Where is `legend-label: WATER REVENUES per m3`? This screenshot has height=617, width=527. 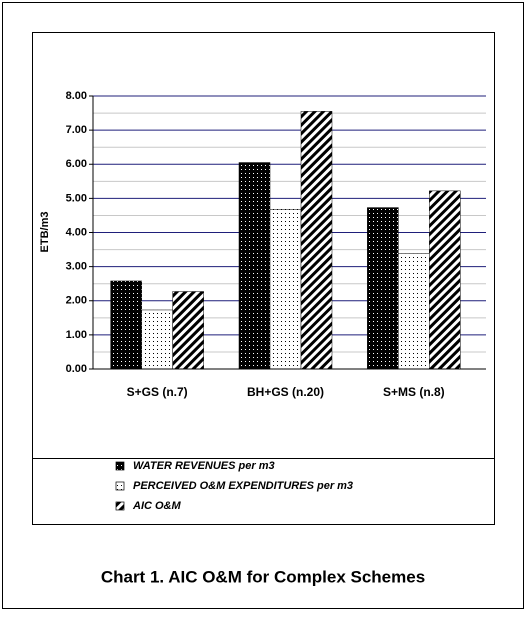 legend-label: WATER REVENUES per m3 is located at coordinates (204, 466).